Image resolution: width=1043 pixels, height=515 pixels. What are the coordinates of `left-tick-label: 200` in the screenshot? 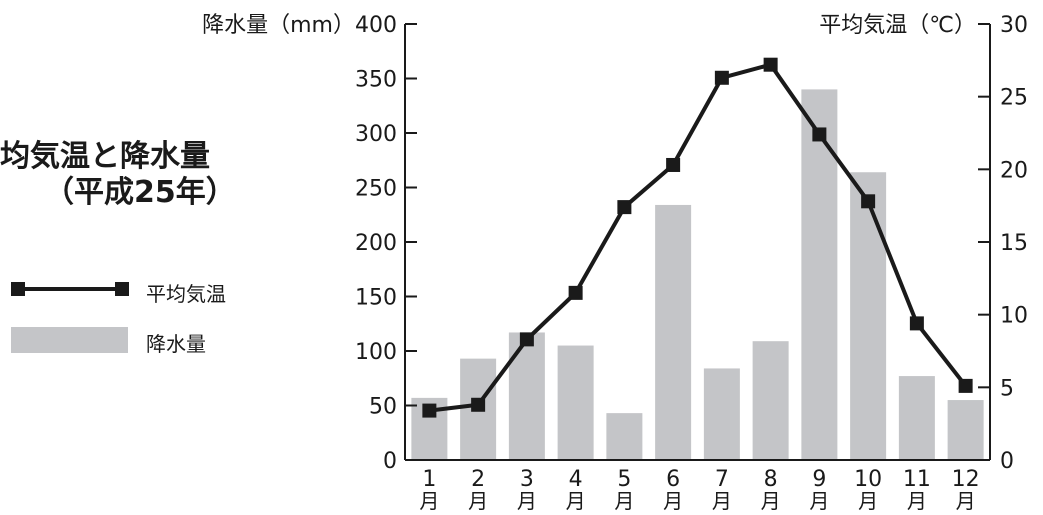 It's located at (376, 243).